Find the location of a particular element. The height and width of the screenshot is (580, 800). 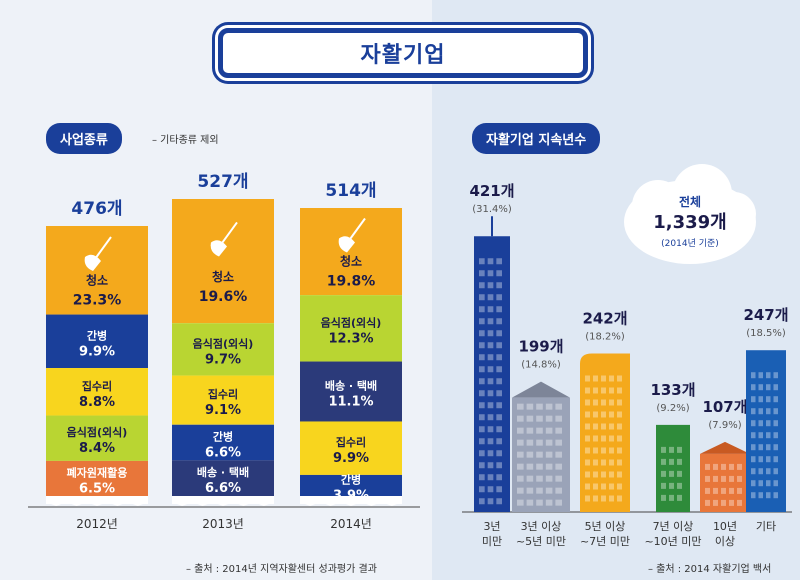

segment-label: 집수리 is located at coordinates (223, 394).